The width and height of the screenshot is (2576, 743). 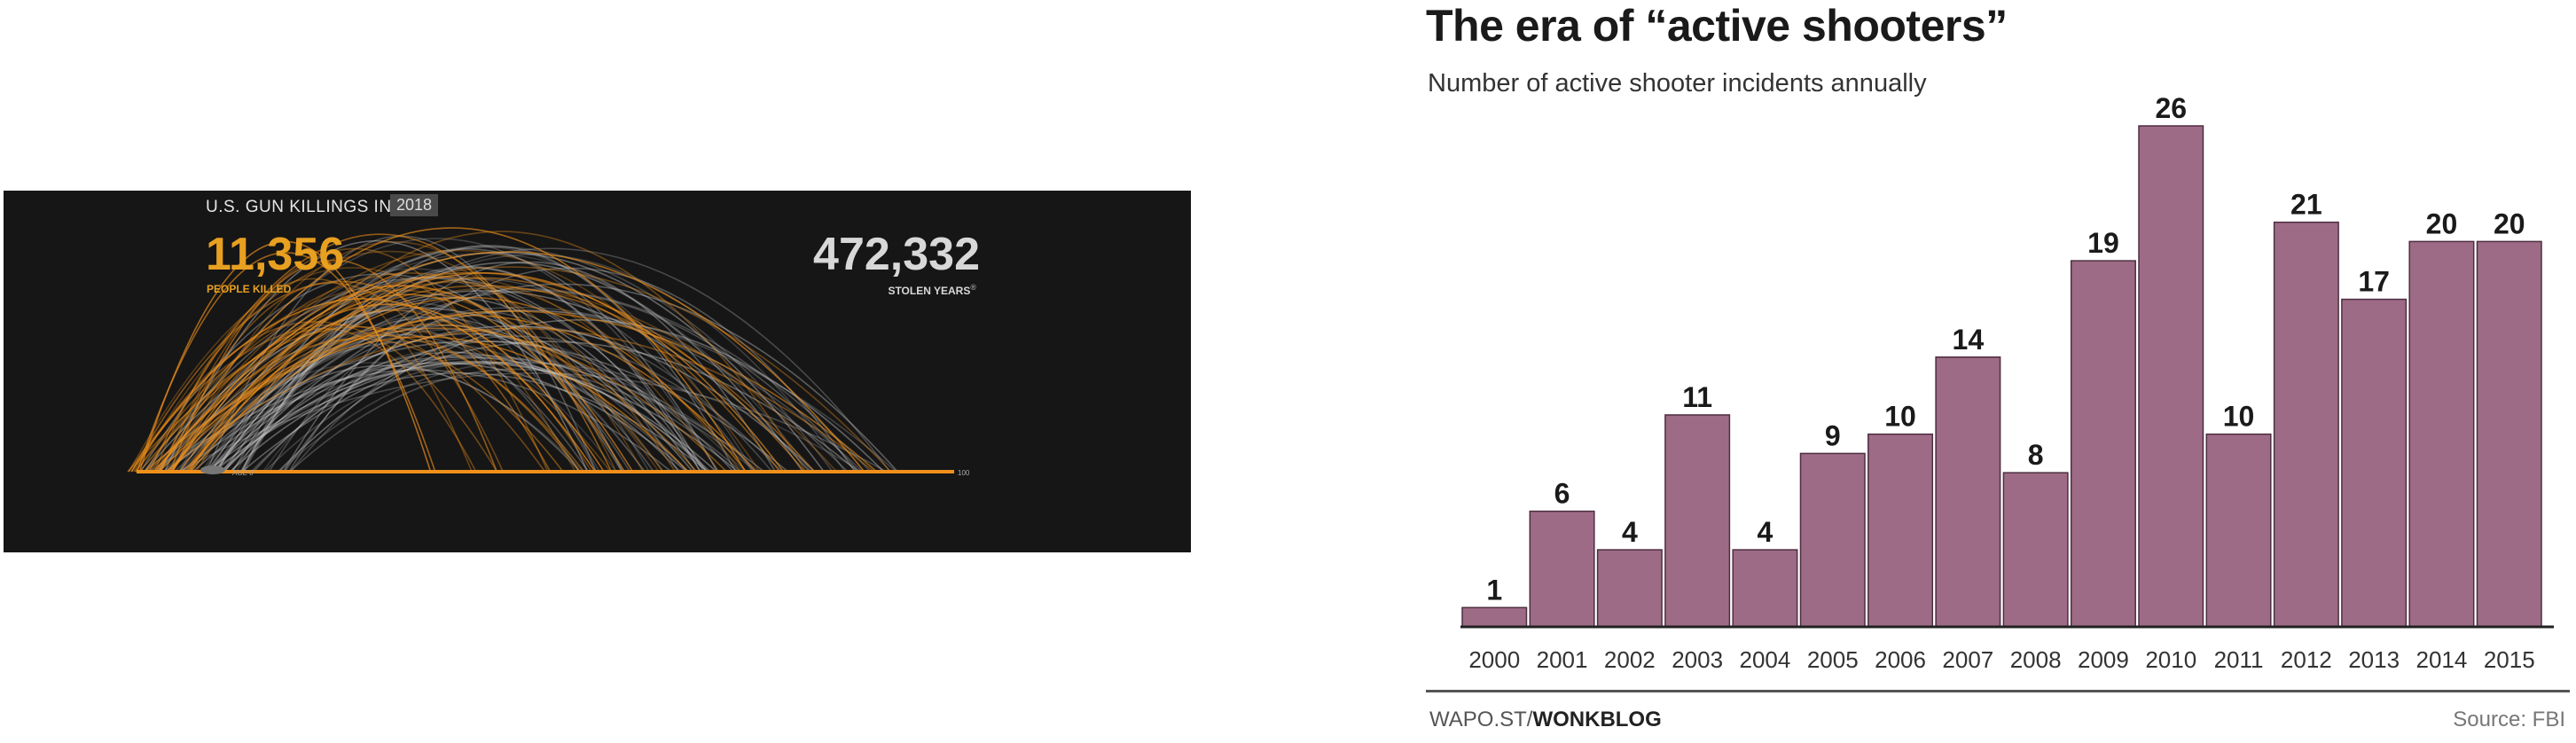 What do you see at coordinates (2239, 659) in the screenshot?
I see `x-tick-label-2011: 2011` at bounding box center [2239, 659].